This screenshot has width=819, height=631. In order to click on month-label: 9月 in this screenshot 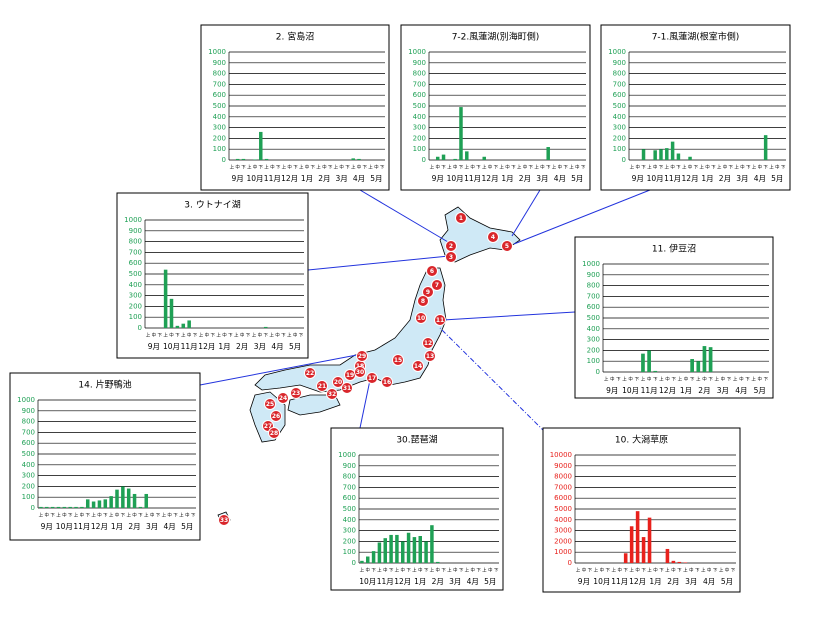, I will do `click(438, 178)`.